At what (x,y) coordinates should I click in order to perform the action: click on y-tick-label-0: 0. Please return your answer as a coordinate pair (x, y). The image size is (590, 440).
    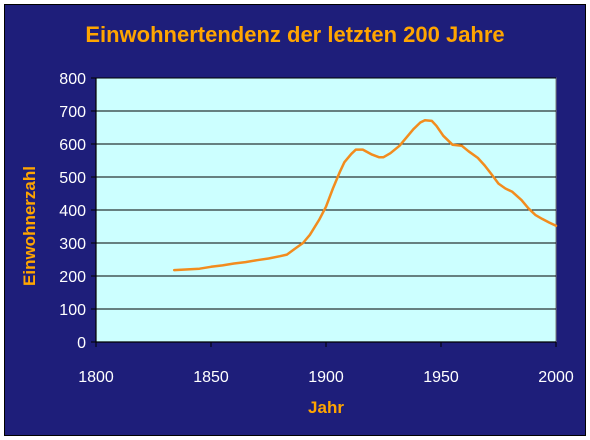
    Looking at the image, I should click on (81, 343).